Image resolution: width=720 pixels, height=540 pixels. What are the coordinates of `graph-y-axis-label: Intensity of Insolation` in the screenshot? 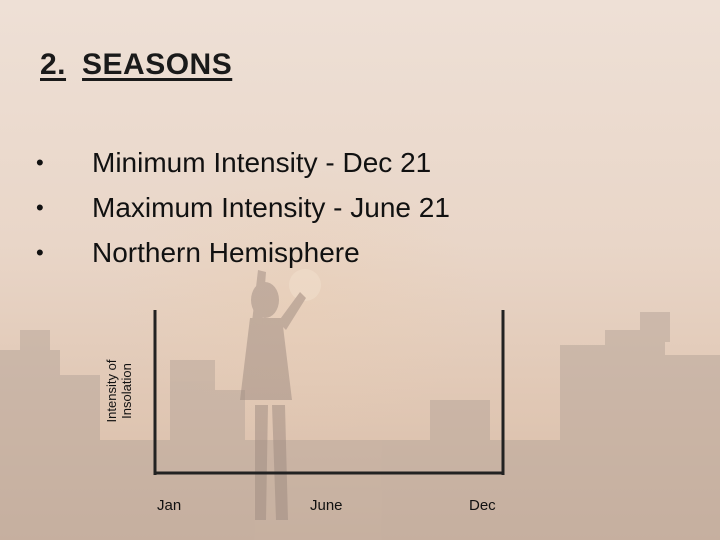 It's located at (119, 391).